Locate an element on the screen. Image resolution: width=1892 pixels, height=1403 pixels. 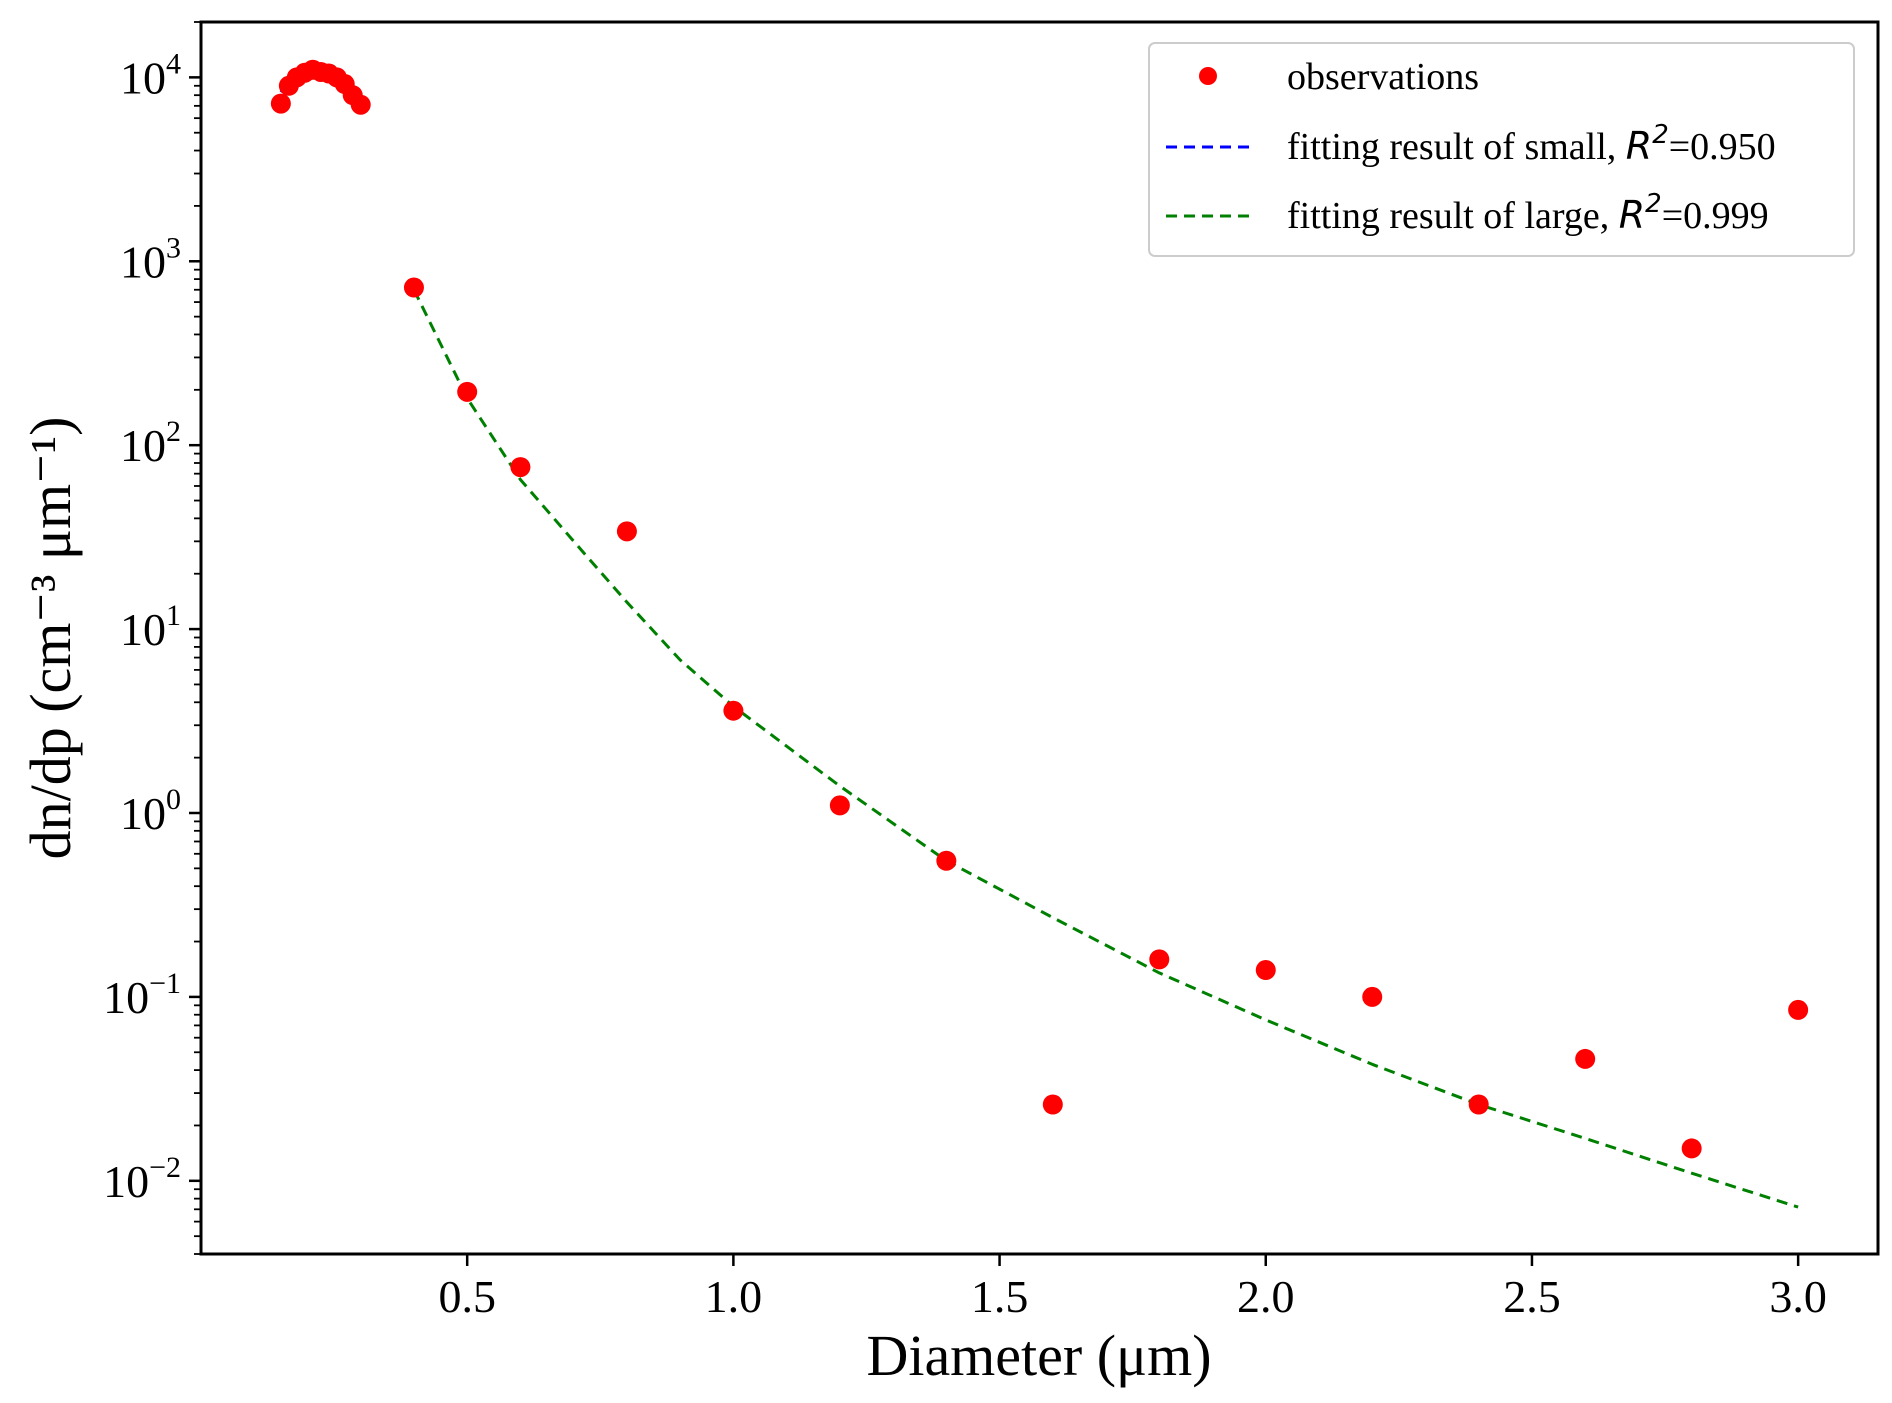
legend-label-small-fit: fitting result of small, R2=0.950 is located at coordinates (1531, 144).